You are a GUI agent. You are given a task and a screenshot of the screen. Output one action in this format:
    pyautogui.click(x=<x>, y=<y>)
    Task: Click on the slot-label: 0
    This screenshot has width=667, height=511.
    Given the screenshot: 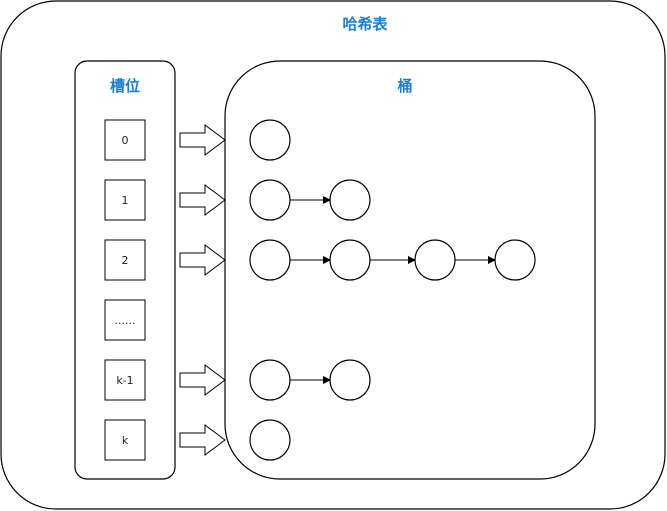 What is the action you would take?
    pyautogui.click(x=125, y=140)
    